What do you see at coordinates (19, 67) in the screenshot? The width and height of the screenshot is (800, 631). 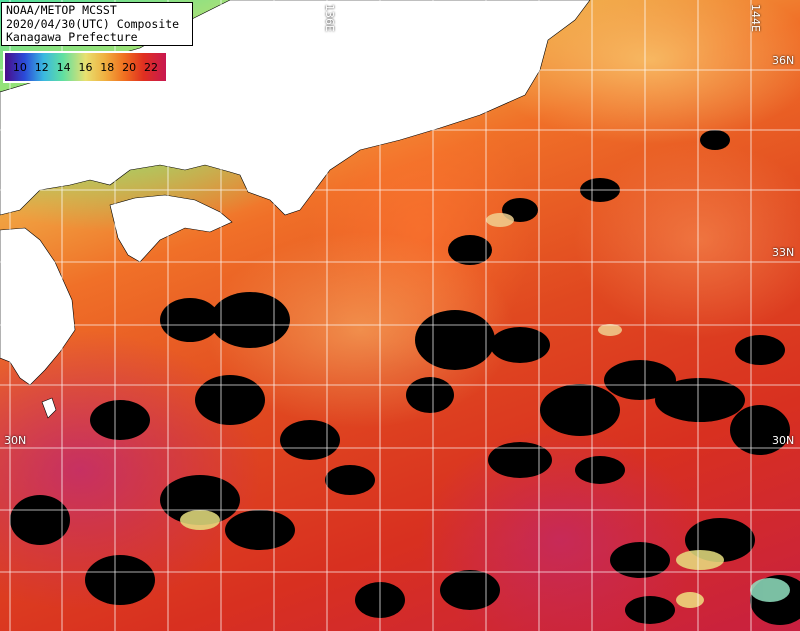 I see `legend-label: 10` at bounding box center [19, 67].